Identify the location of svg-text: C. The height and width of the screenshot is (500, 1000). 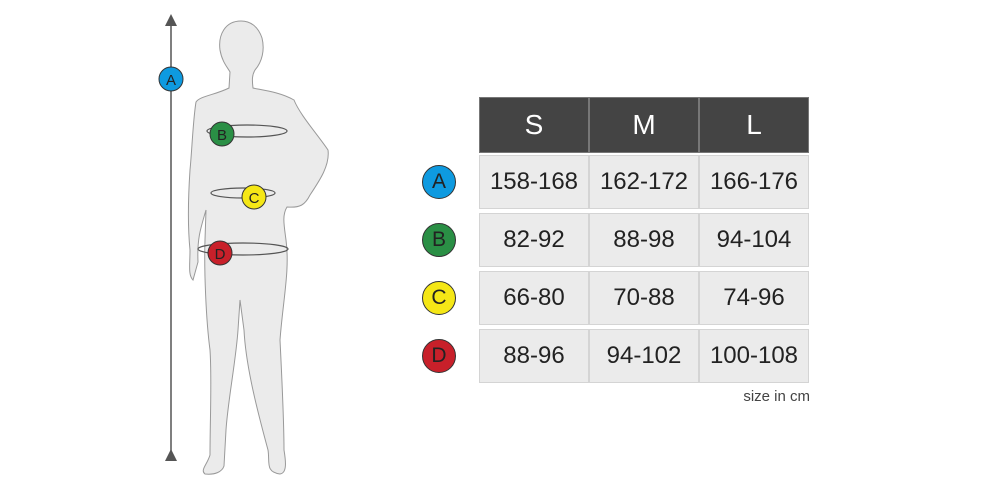
(254, 198).